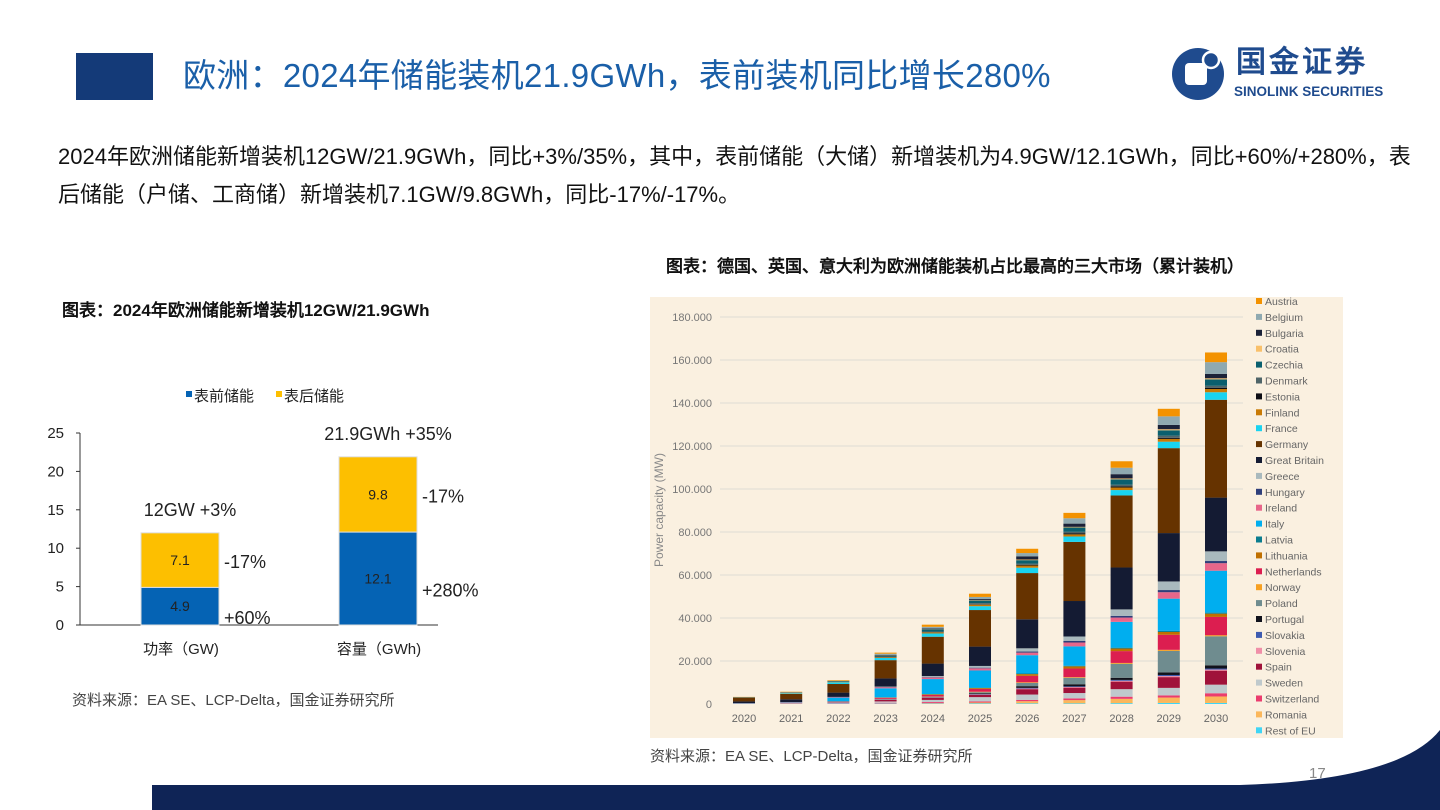 This screenshot has height=810, width=1440. Describe the element at coordinates (692, 490) in the screenshot. I see `y-tick-label: 100.000` at that location.